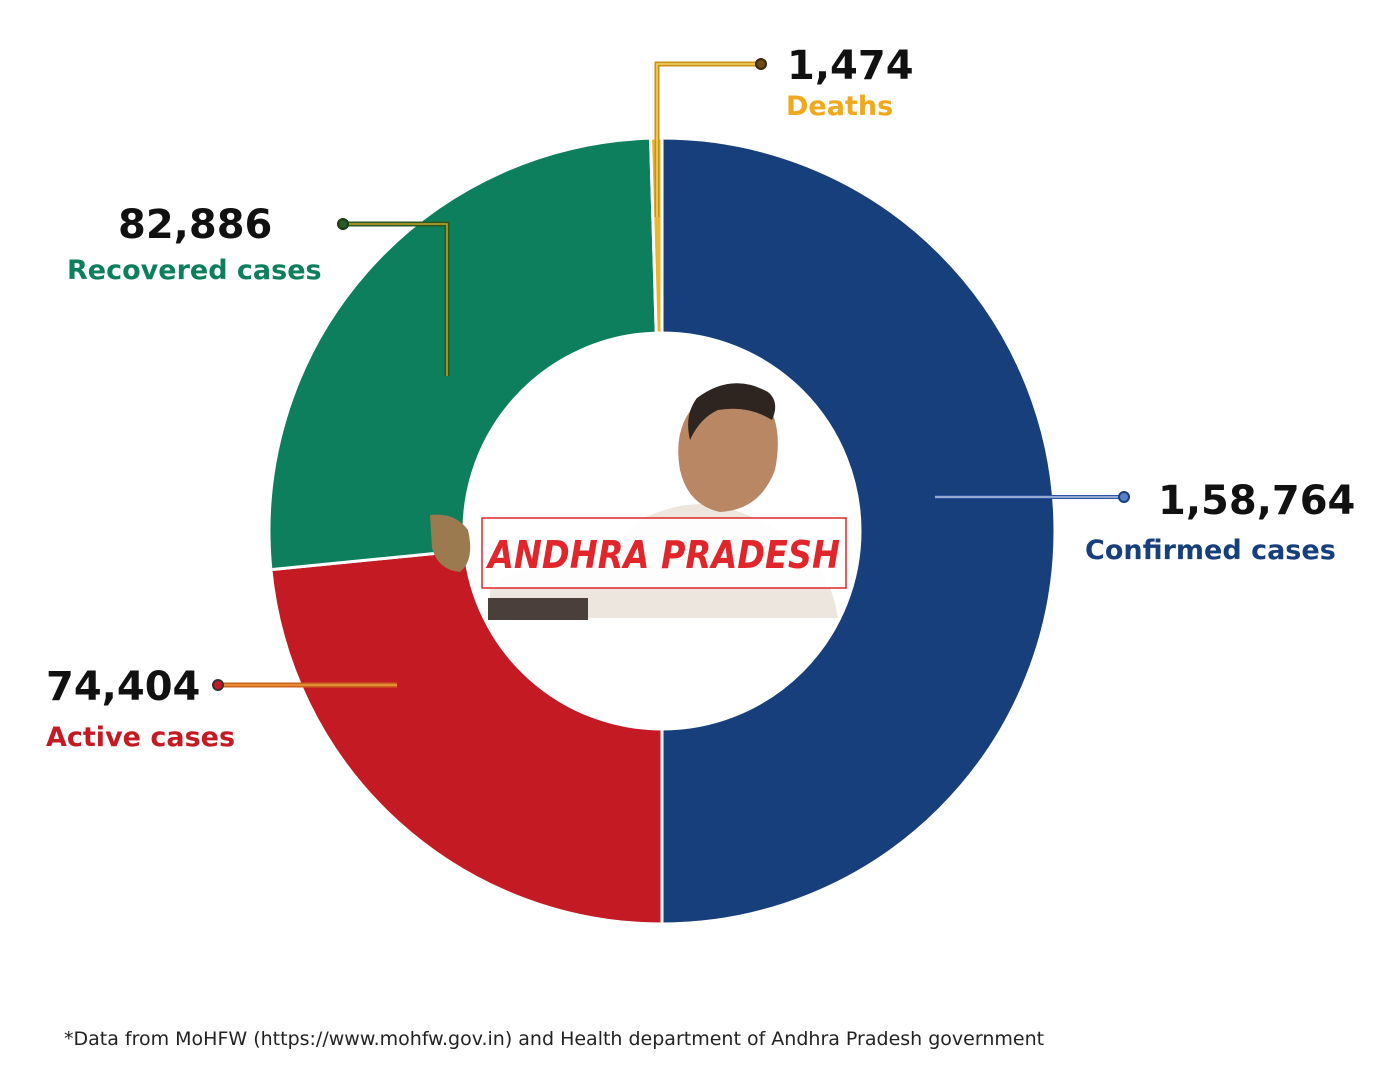 This screenshot has width=1381, height=1080. Describe the element at coordinates (194, 270) in the screenshot. I see `recovered-label: Recovered cases` at that location.